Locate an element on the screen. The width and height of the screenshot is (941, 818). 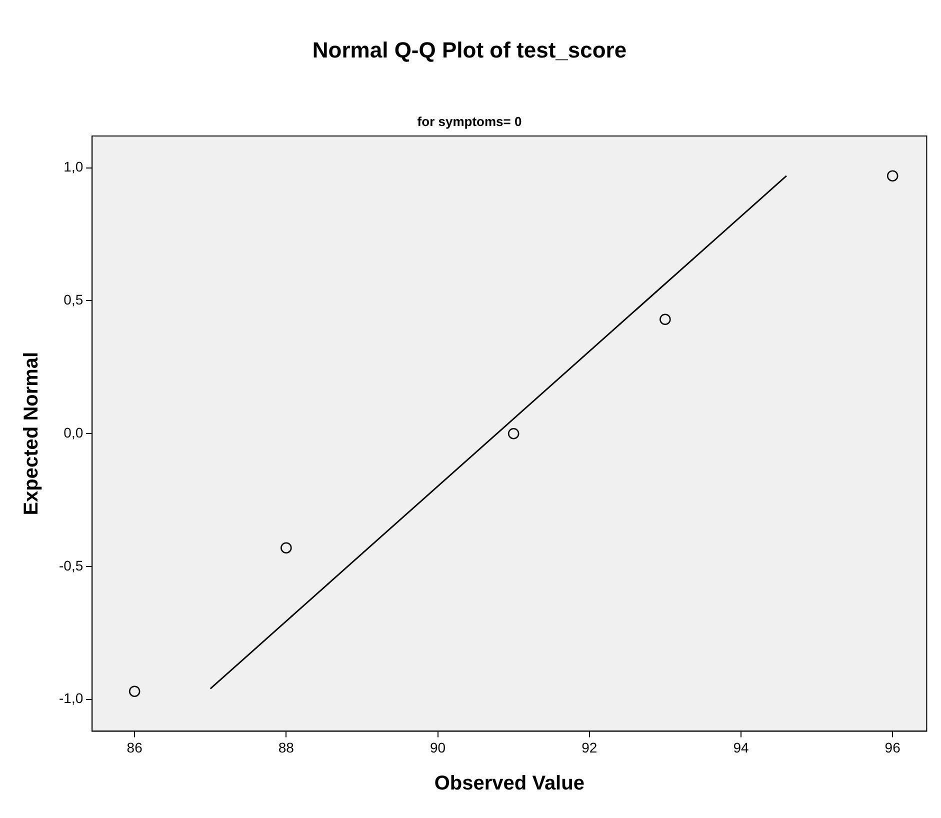
y-tick-label: -1,0 is located at coordinates (71, 698).